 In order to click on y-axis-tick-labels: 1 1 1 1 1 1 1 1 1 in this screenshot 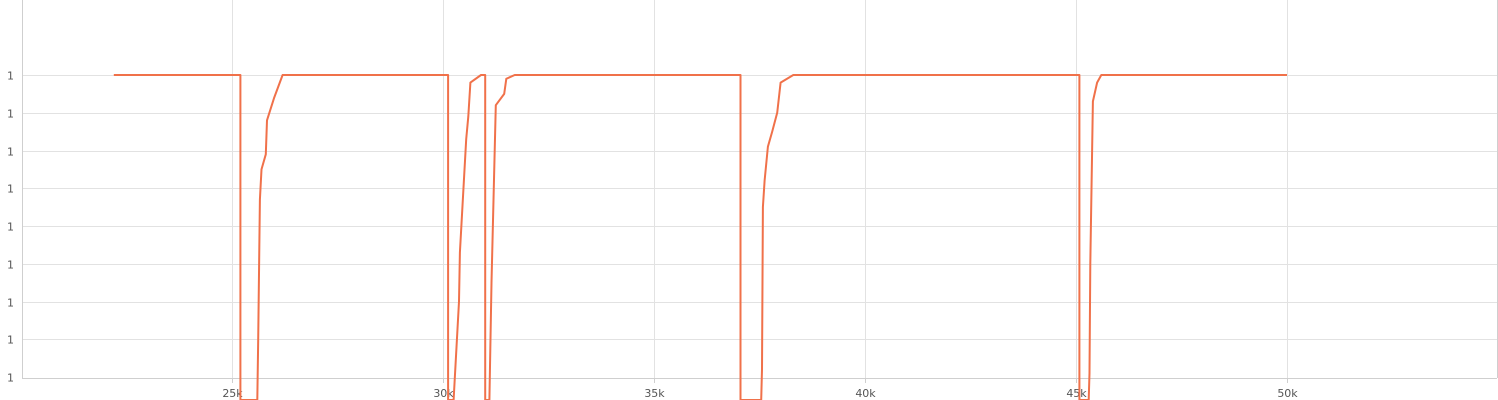, I will do `click(10, 227)`.